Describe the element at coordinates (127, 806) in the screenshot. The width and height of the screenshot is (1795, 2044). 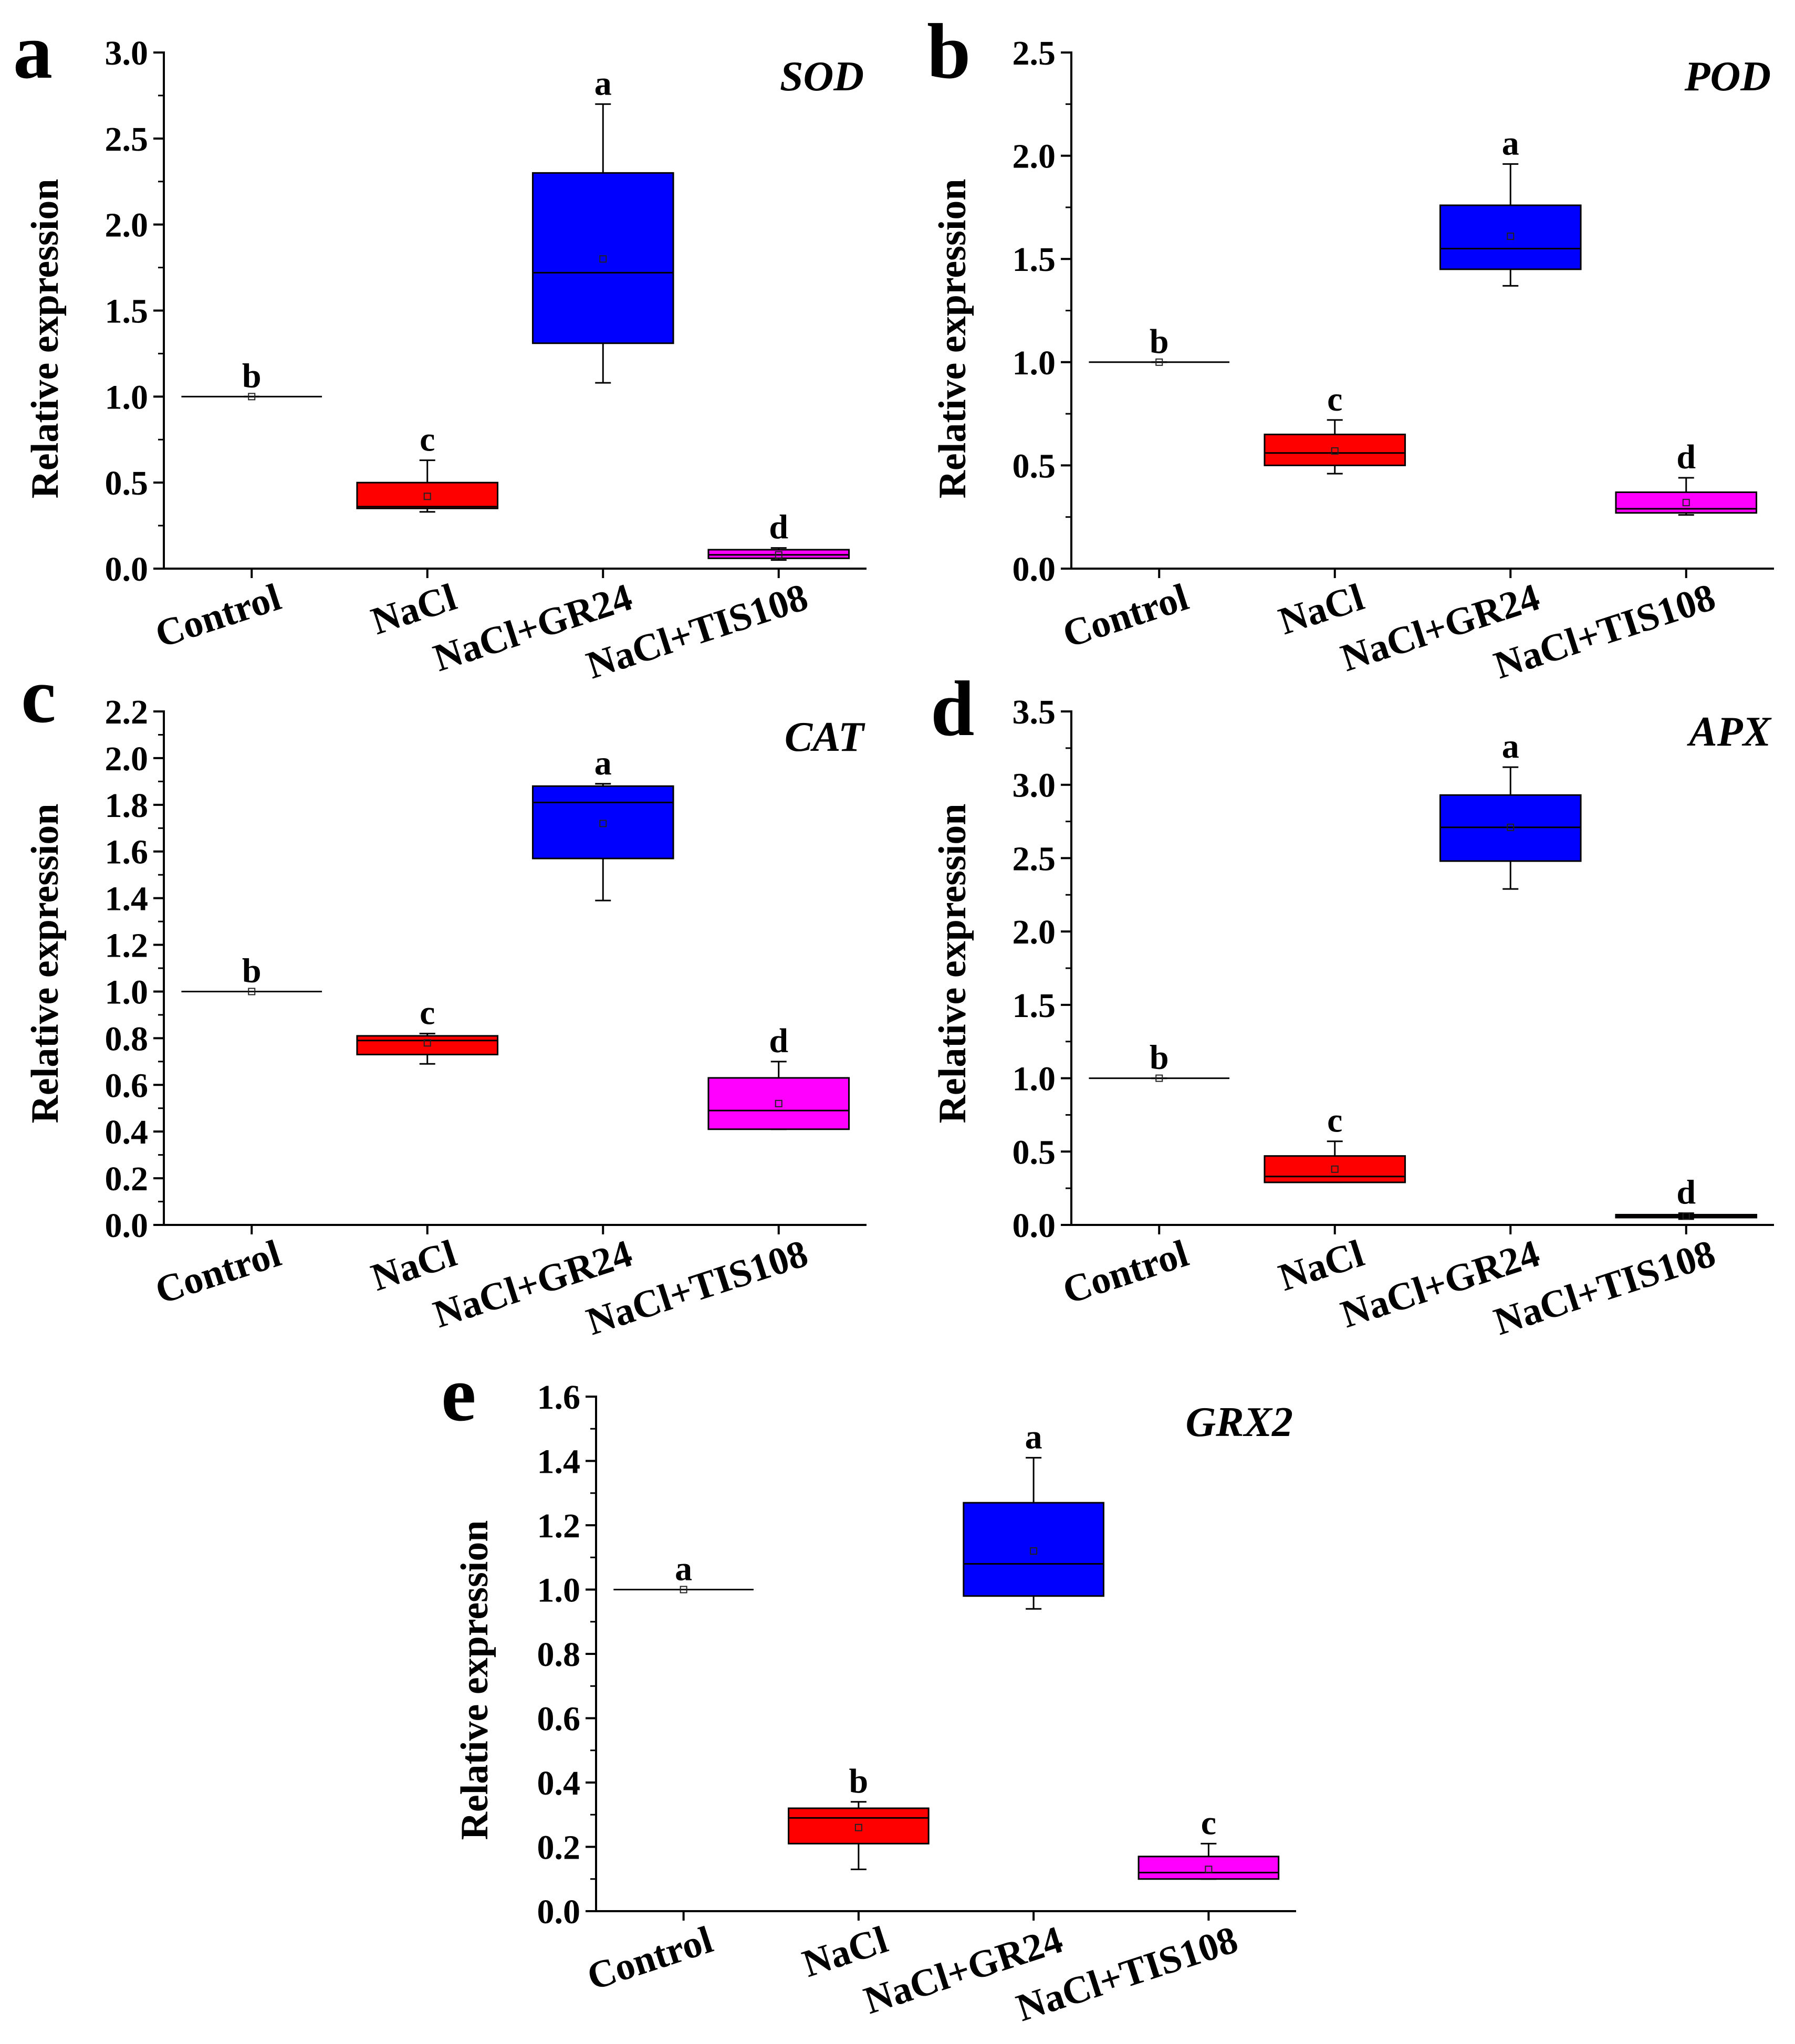
I see `y-tick-label: 1.8` at that location.